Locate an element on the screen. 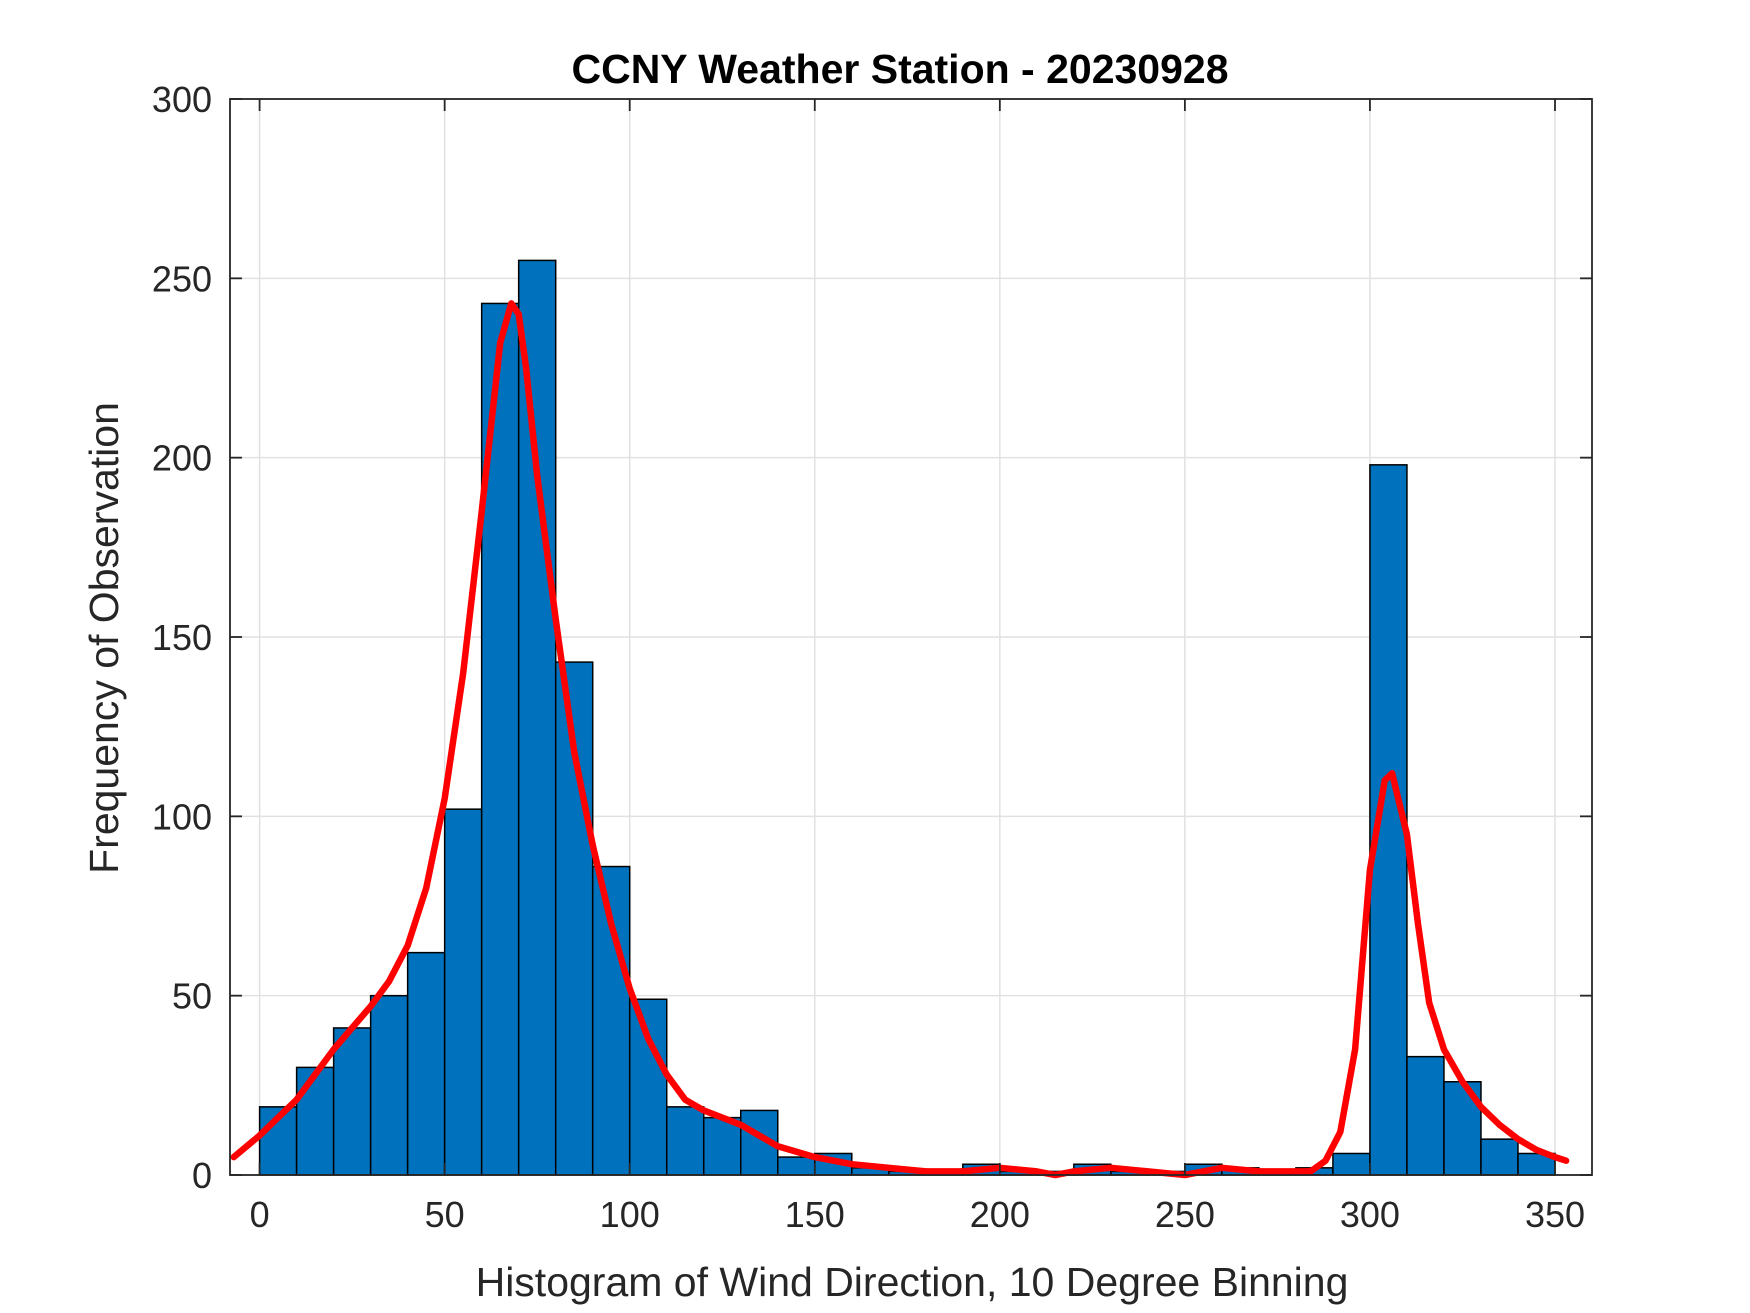 The width and height of the screenshot is (1750, 1313). x-tick-label: 150 is located at coordinates (815, 1214).